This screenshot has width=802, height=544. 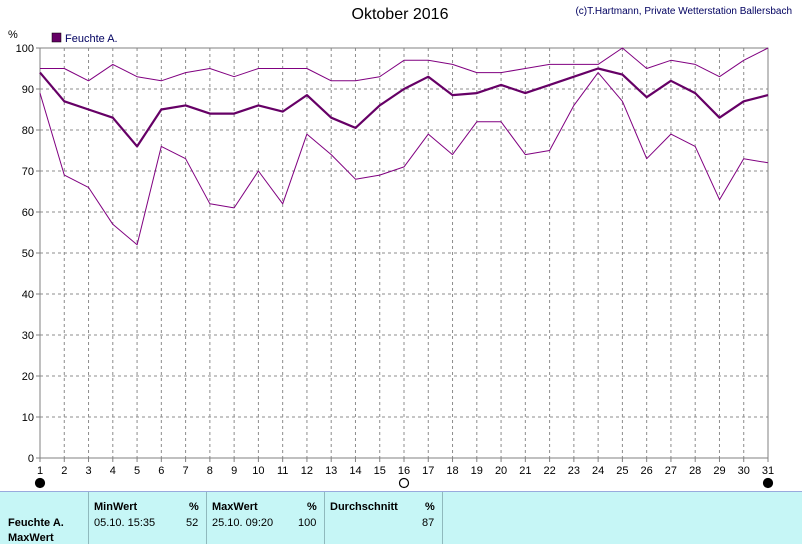 I want to click on marker-layer, so click(x=404, y=483).